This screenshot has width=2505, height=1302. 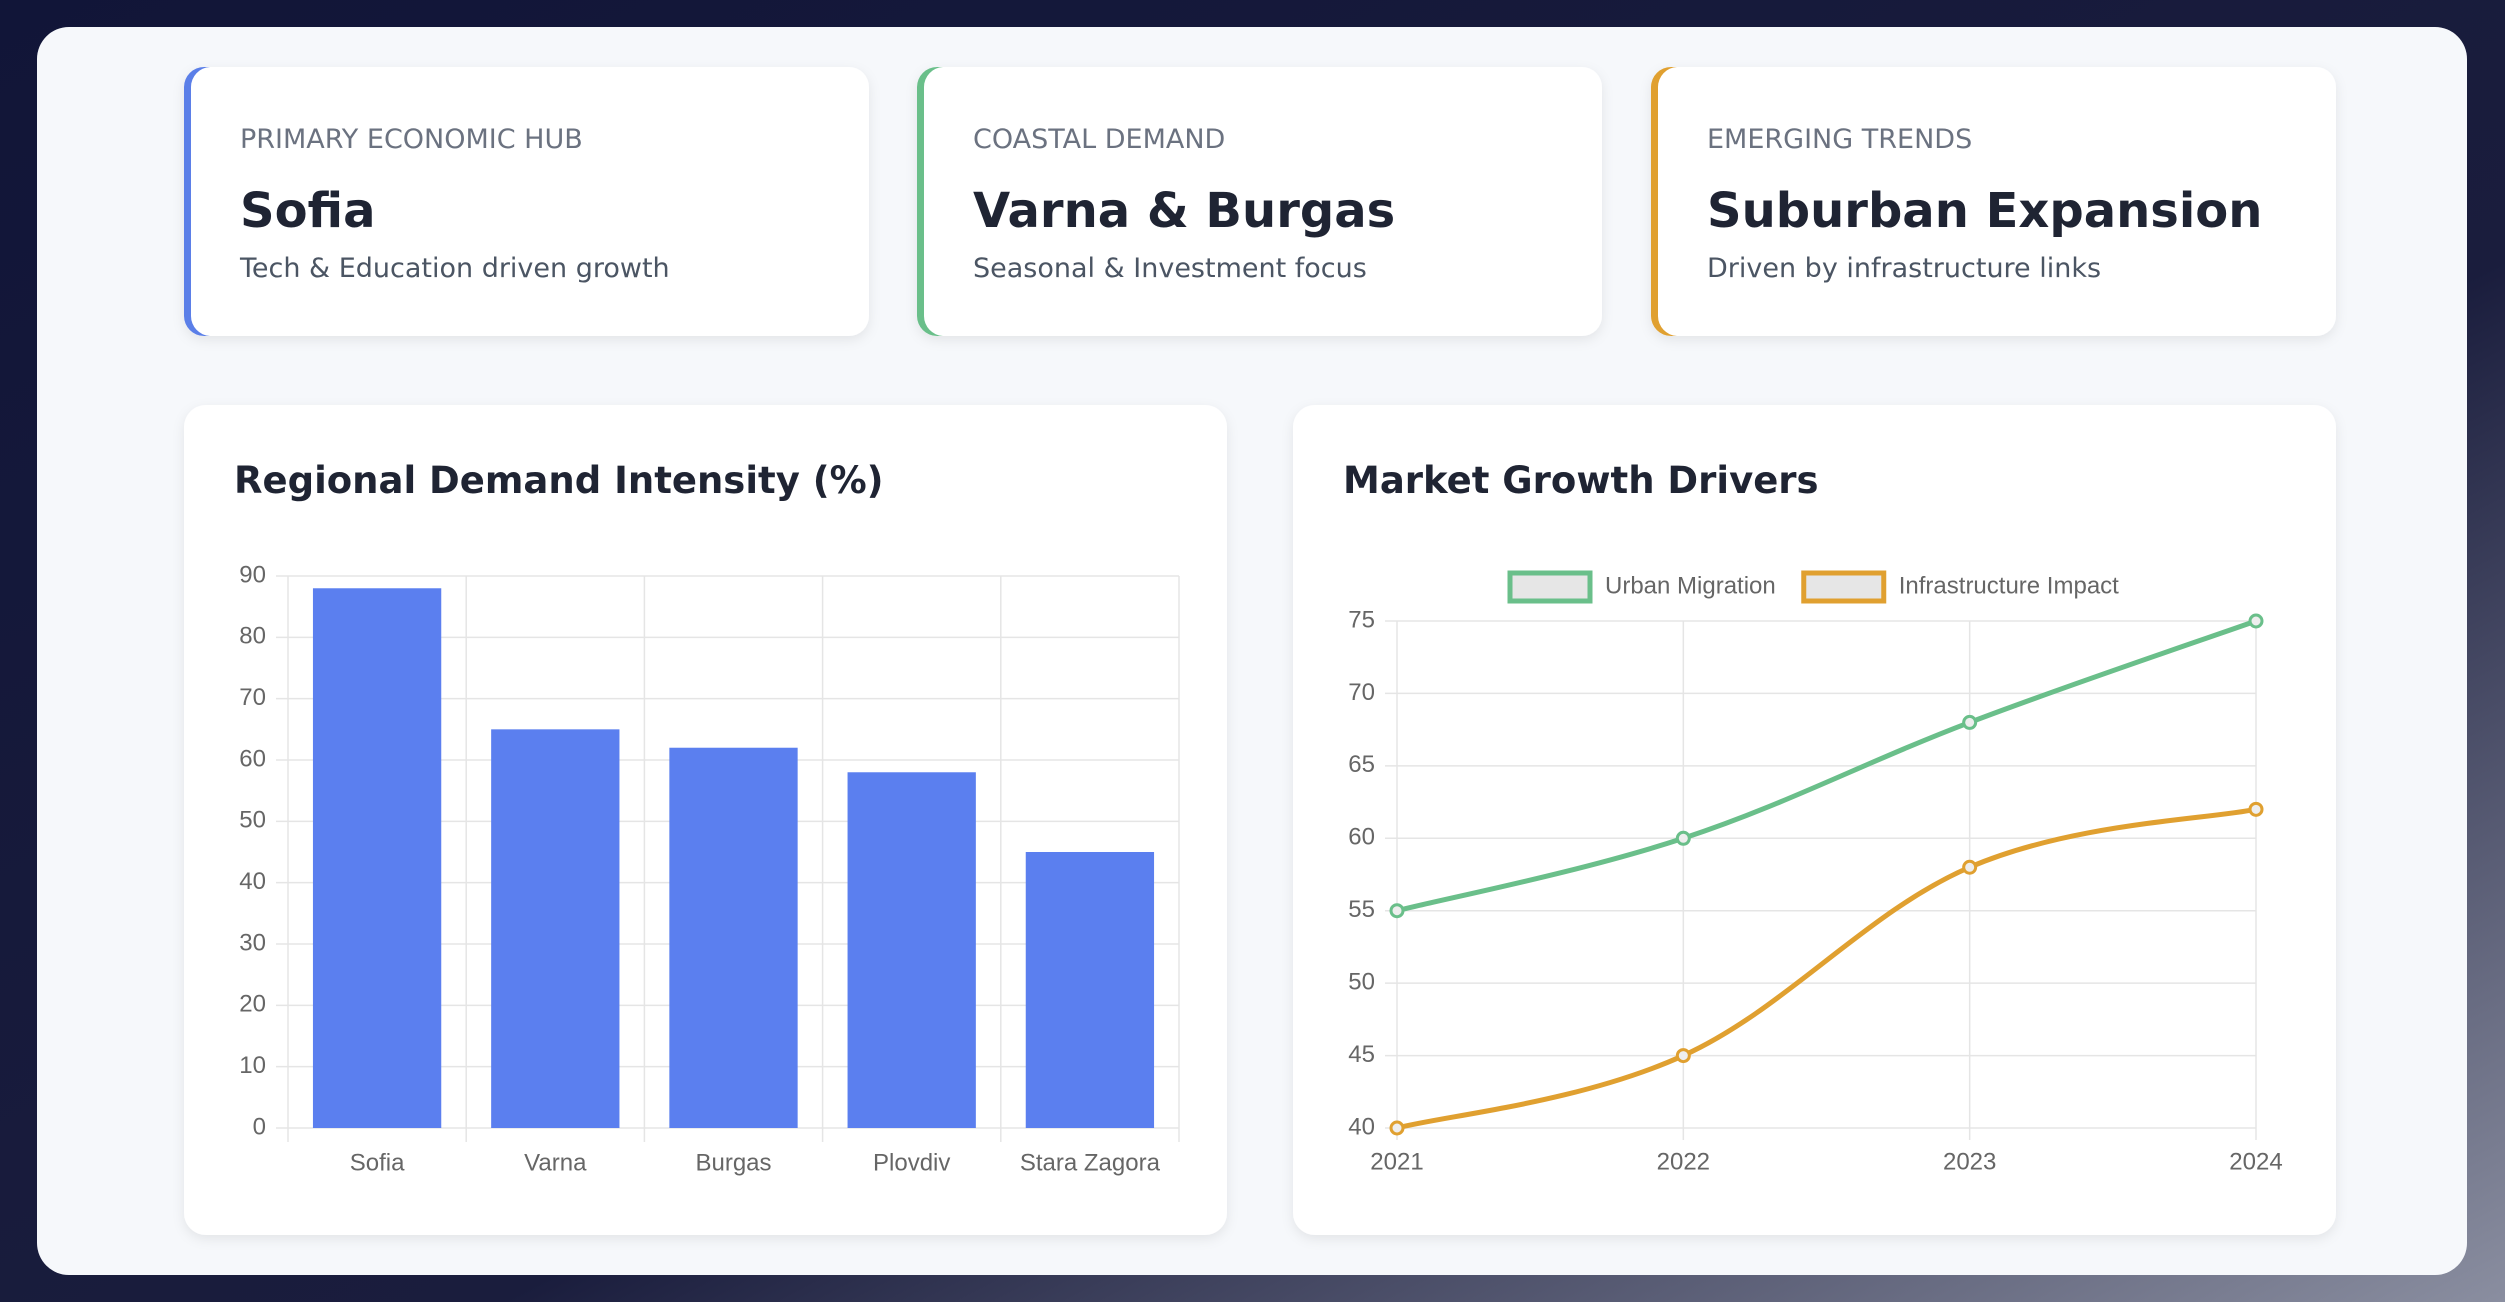 I want to click on y-tick-label: 10, so click(x=252, y=1065).